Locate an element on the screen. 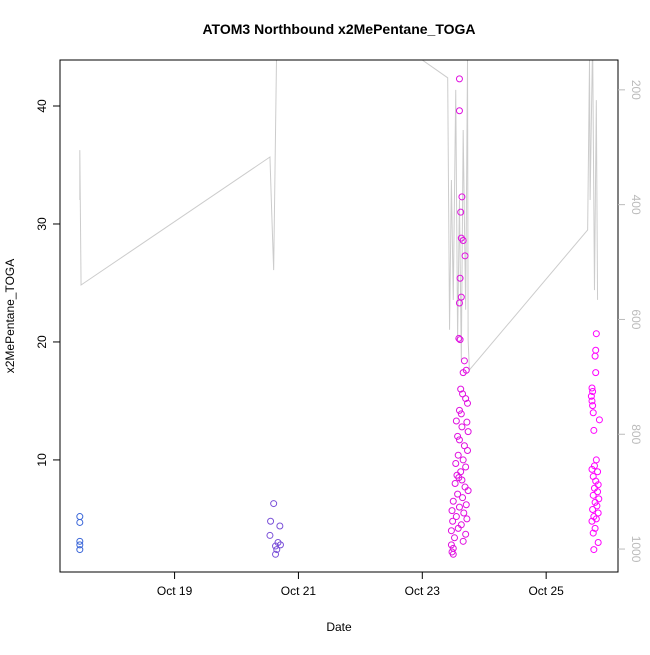  chart-title: ATOM3 Northbound x2MePentane_TOGA is located at coordinates (338, 29).